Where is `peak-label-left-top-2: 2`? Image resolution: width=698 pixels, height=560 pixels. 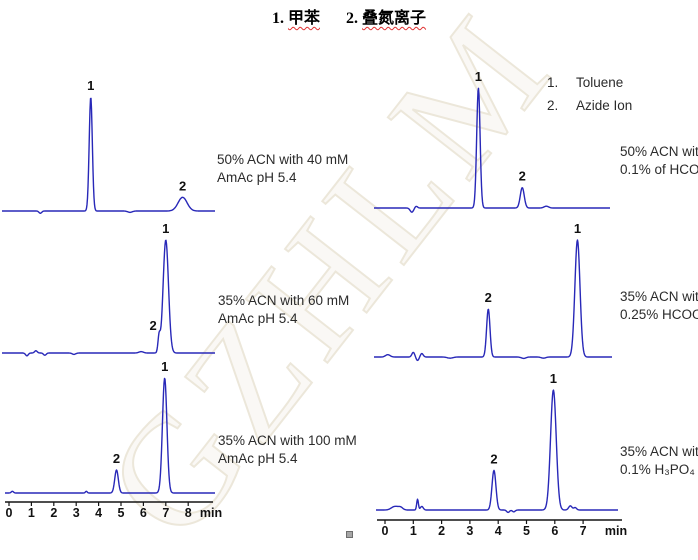 peak-label-left-top-2: 2 is located at coordinates (182, 185).